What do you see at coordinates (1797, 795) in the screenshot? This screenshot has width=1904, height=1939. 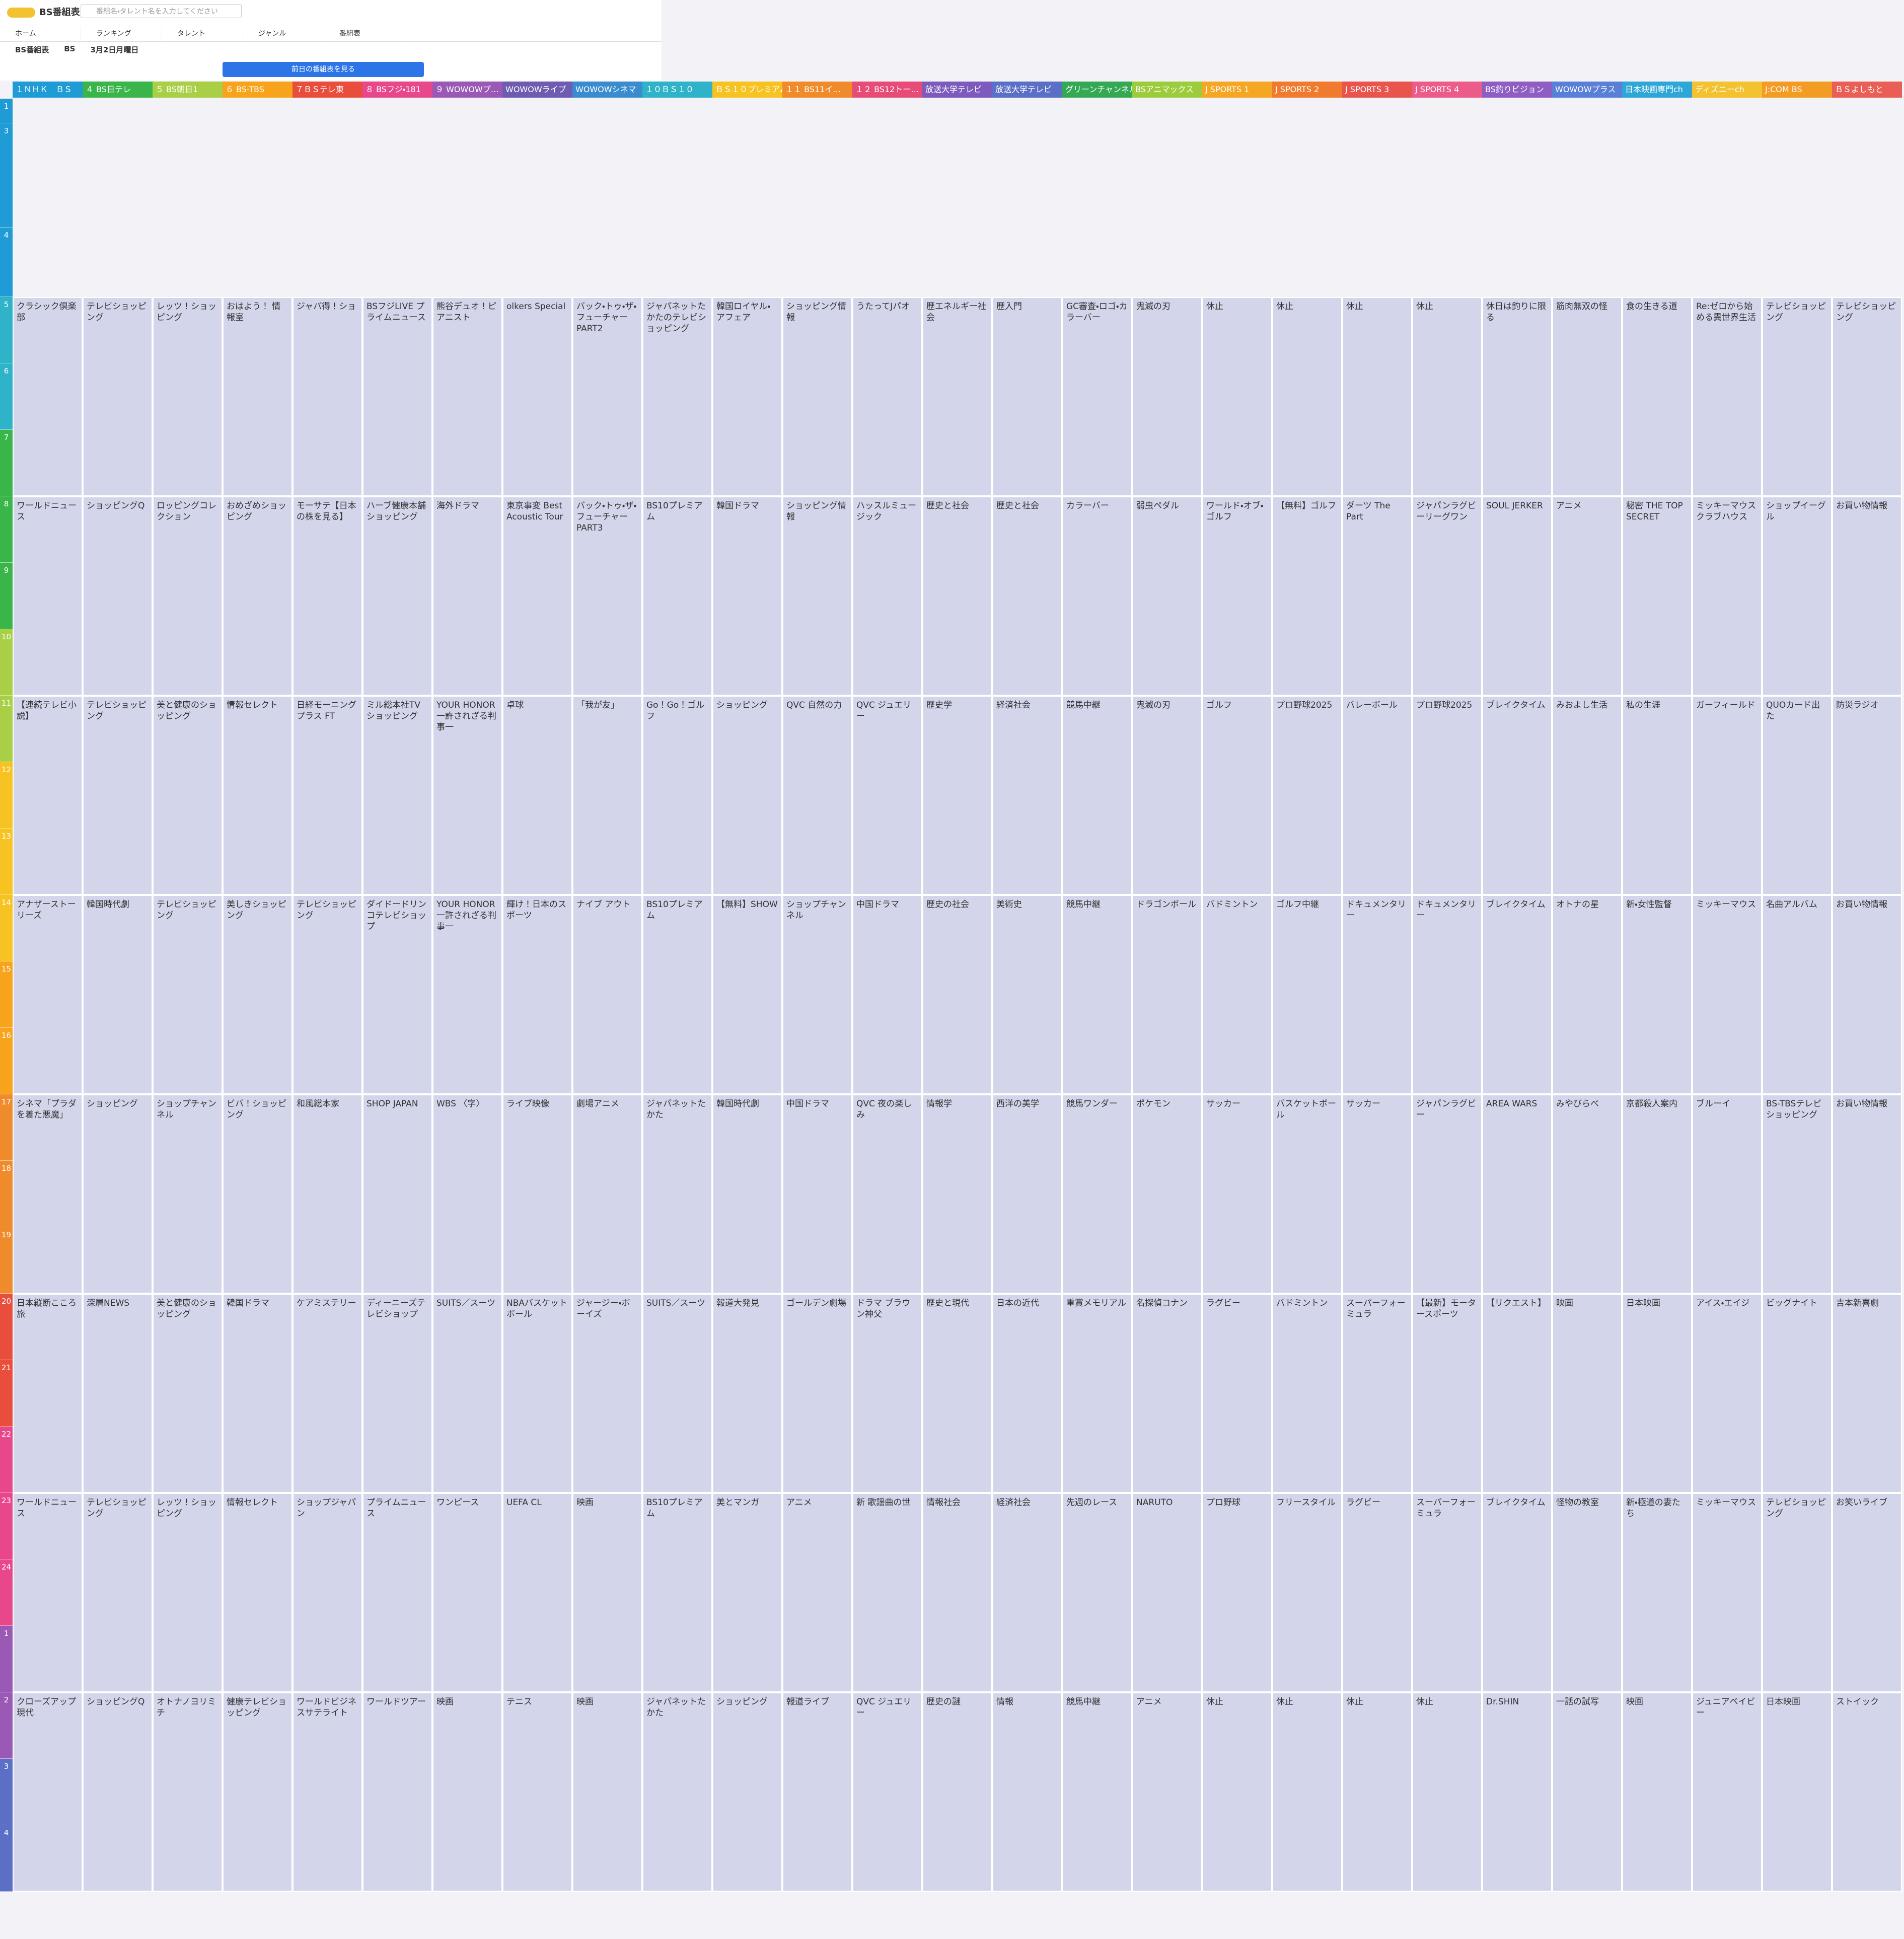 I see `program-cell: QUOカード出た` at bounding box center [1797, 795].